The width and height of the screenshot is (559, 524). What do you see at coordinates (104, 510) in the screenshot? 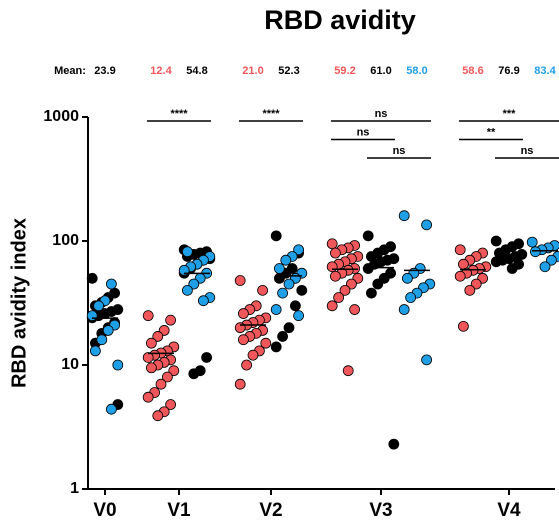
I see `x-tick-label: V0` at bounding box center [104, 510].